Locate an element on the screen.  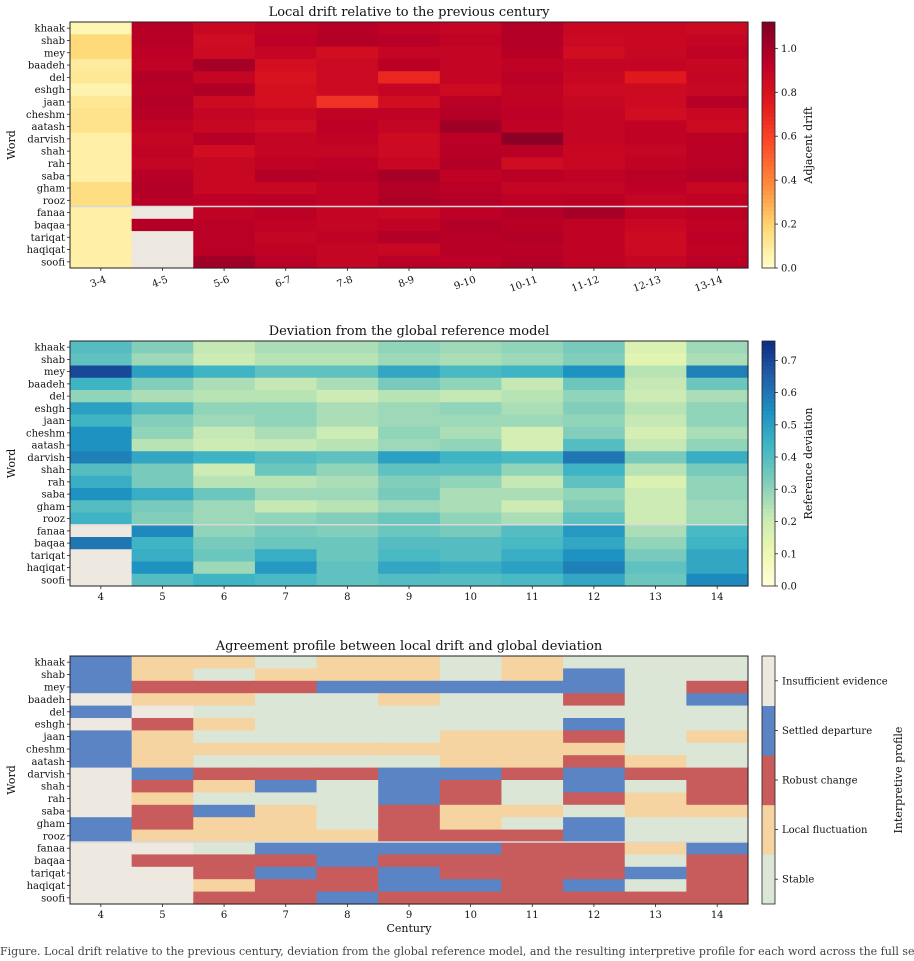
panel2-ylabel-tariqat: tariqat is located at coordinates (48, 556).